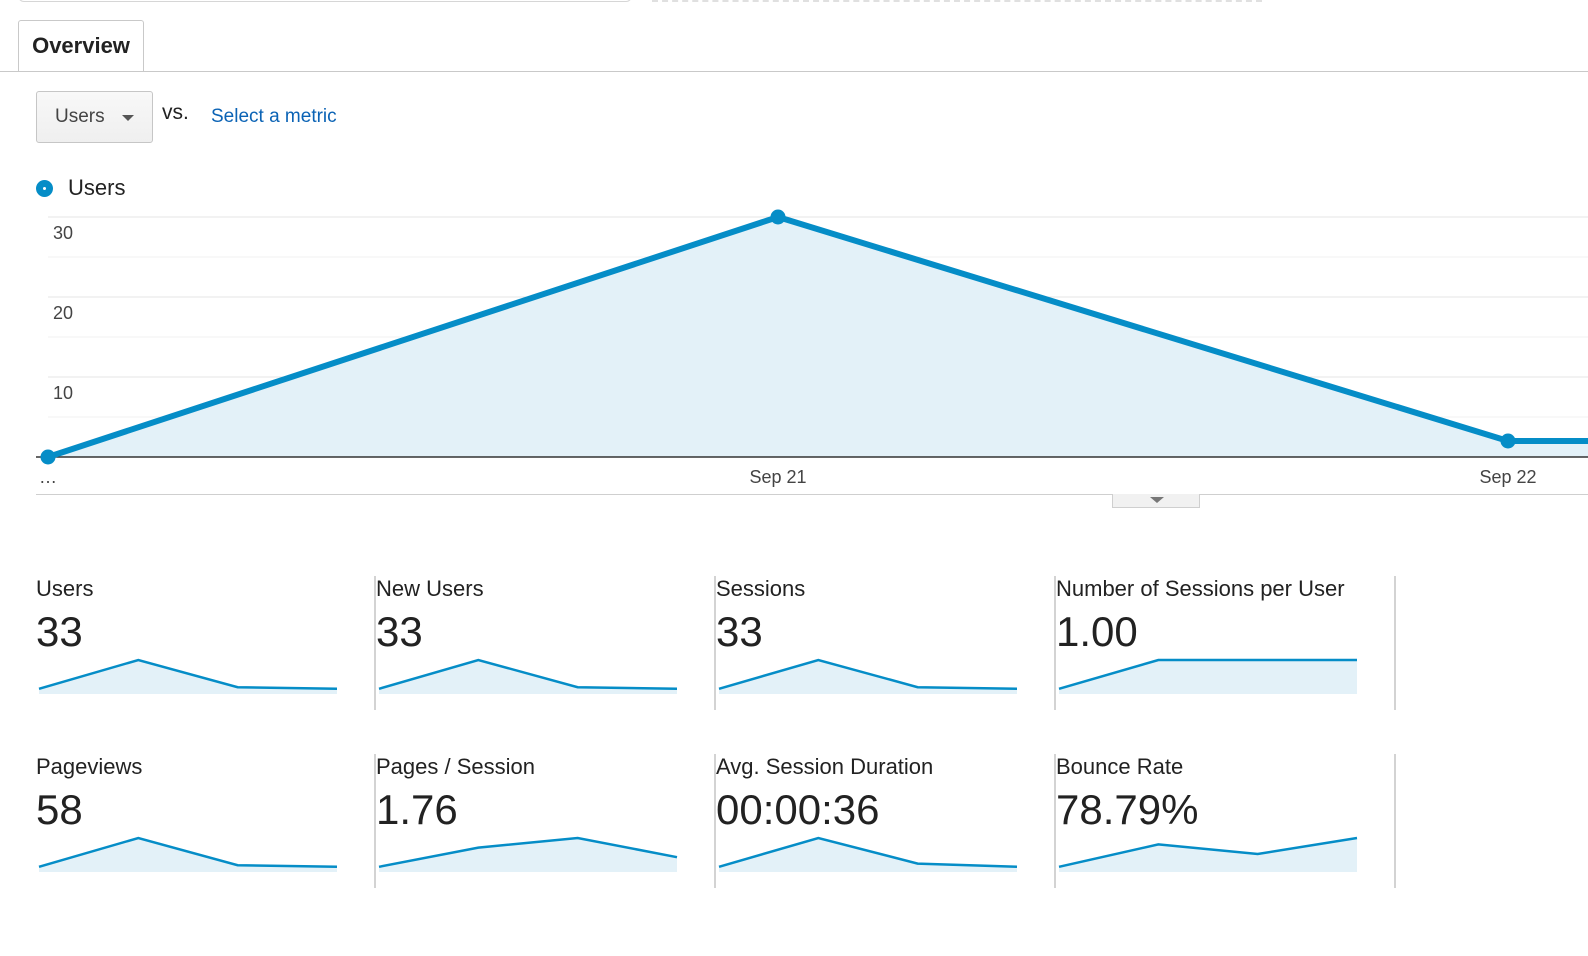 This screenshot has height=956, width=1588. What do you see at coordinates (80, 116) in the screenshot?
I see `metric-dropdown-label: Users` at bounding box center [80, 116].